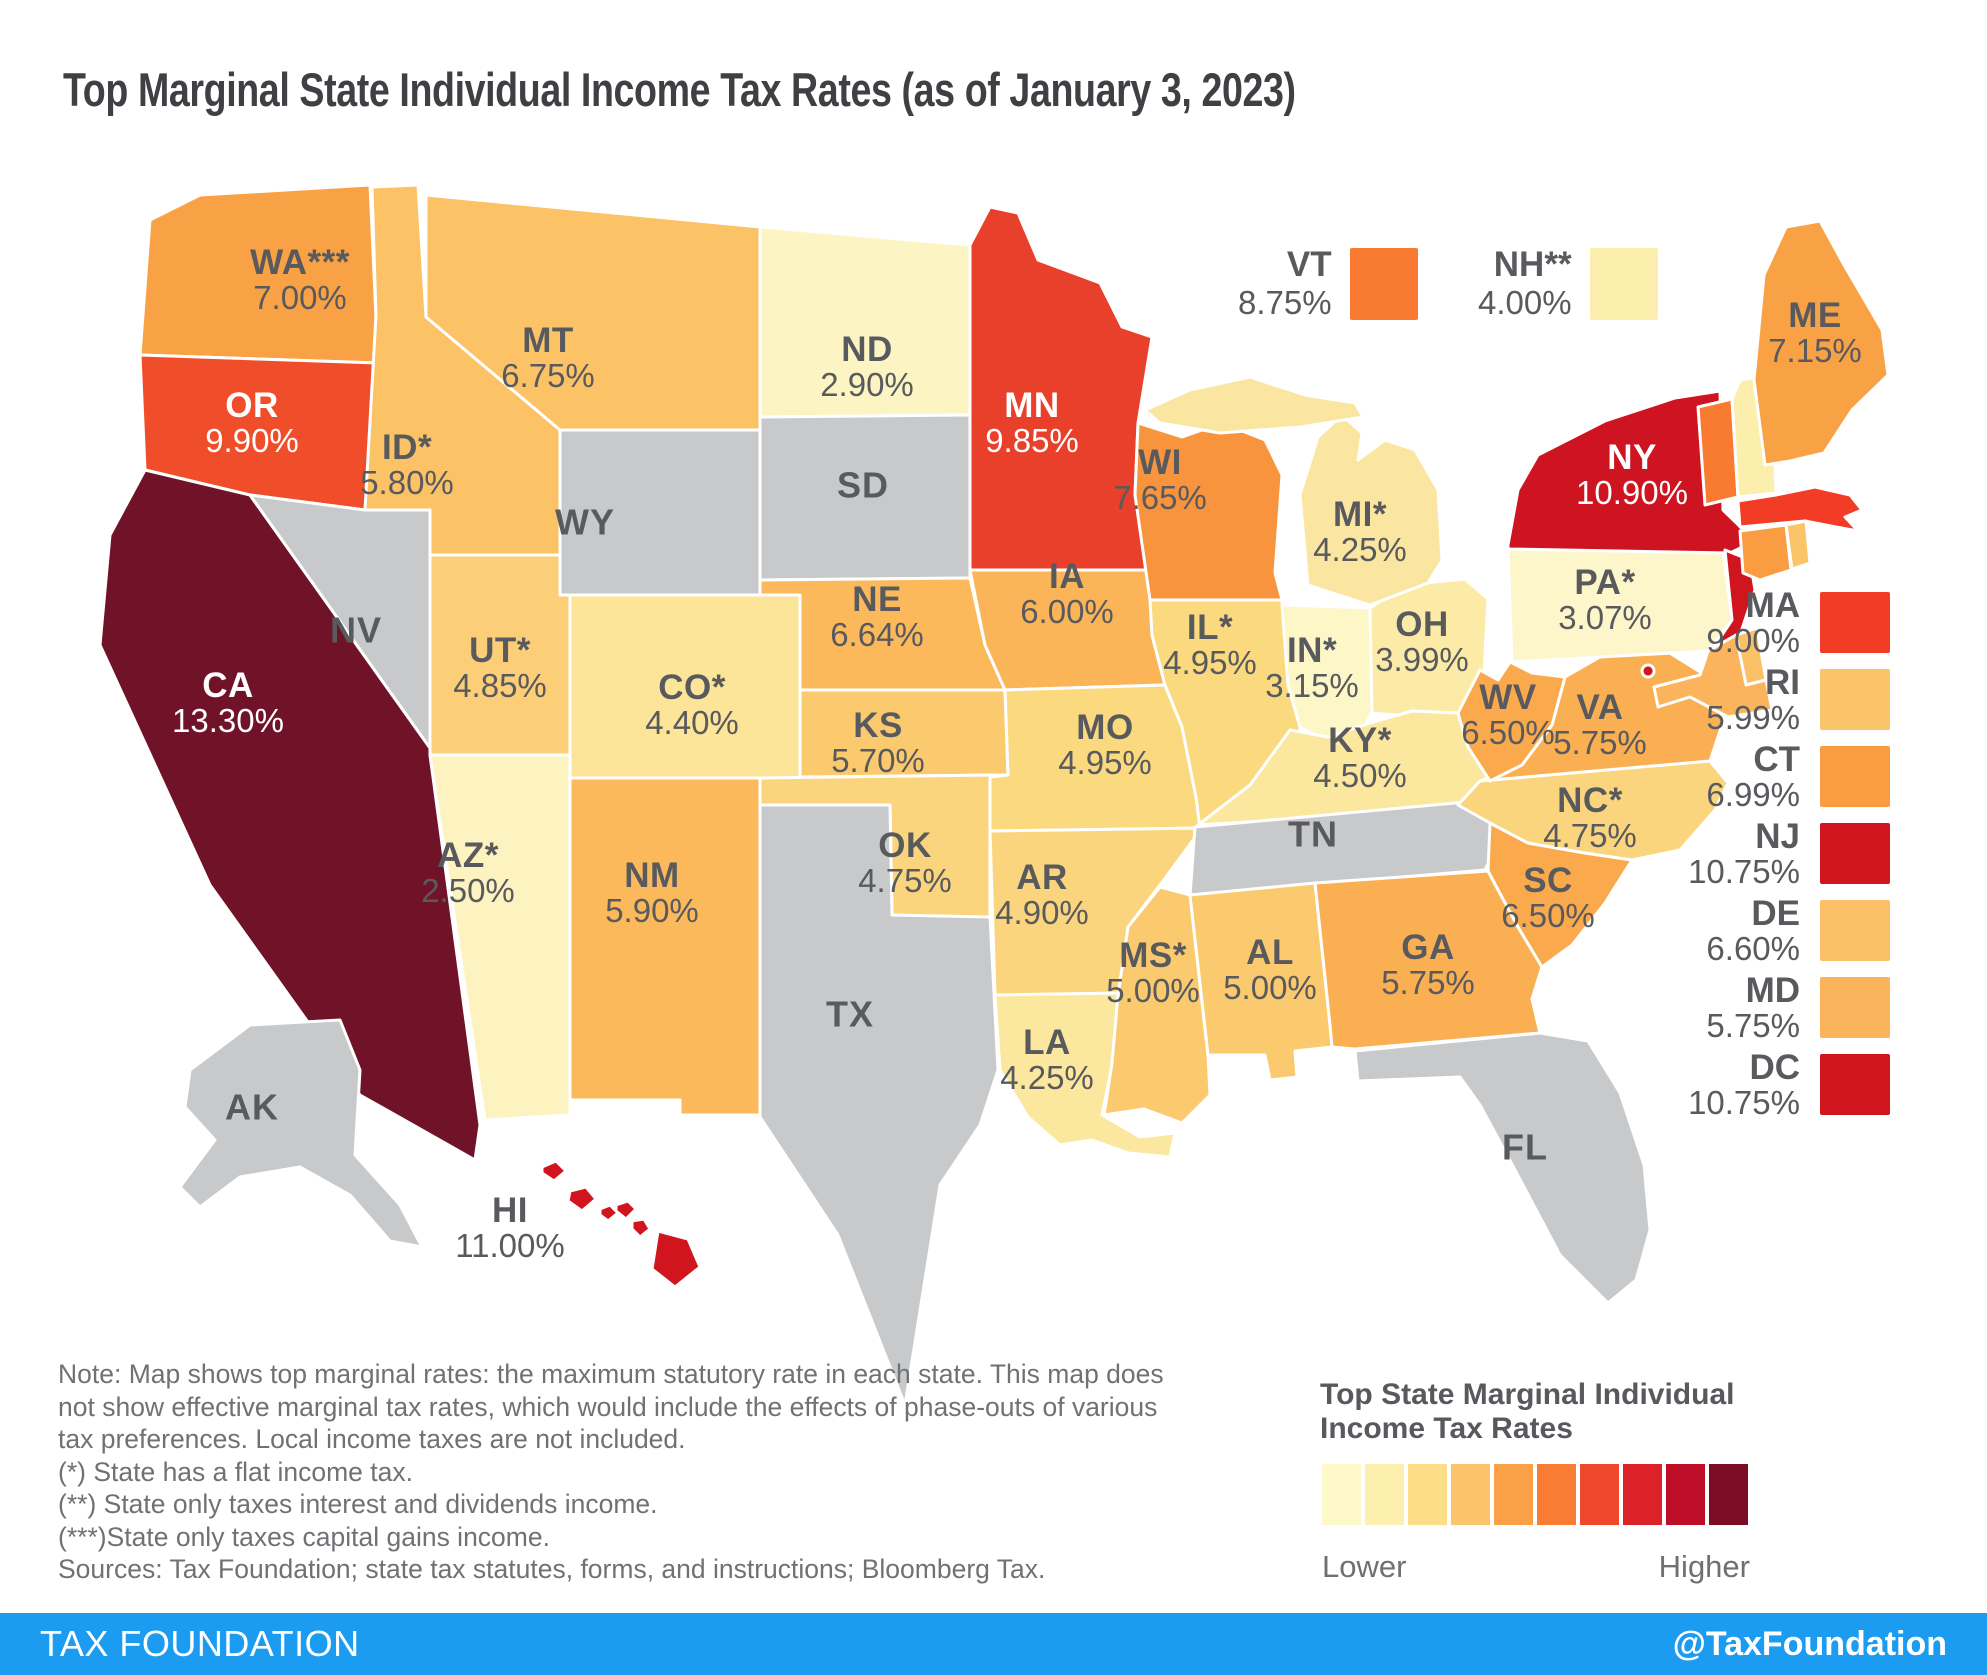  I want to click on callout-state-label: NH**, so click(1532, 264).